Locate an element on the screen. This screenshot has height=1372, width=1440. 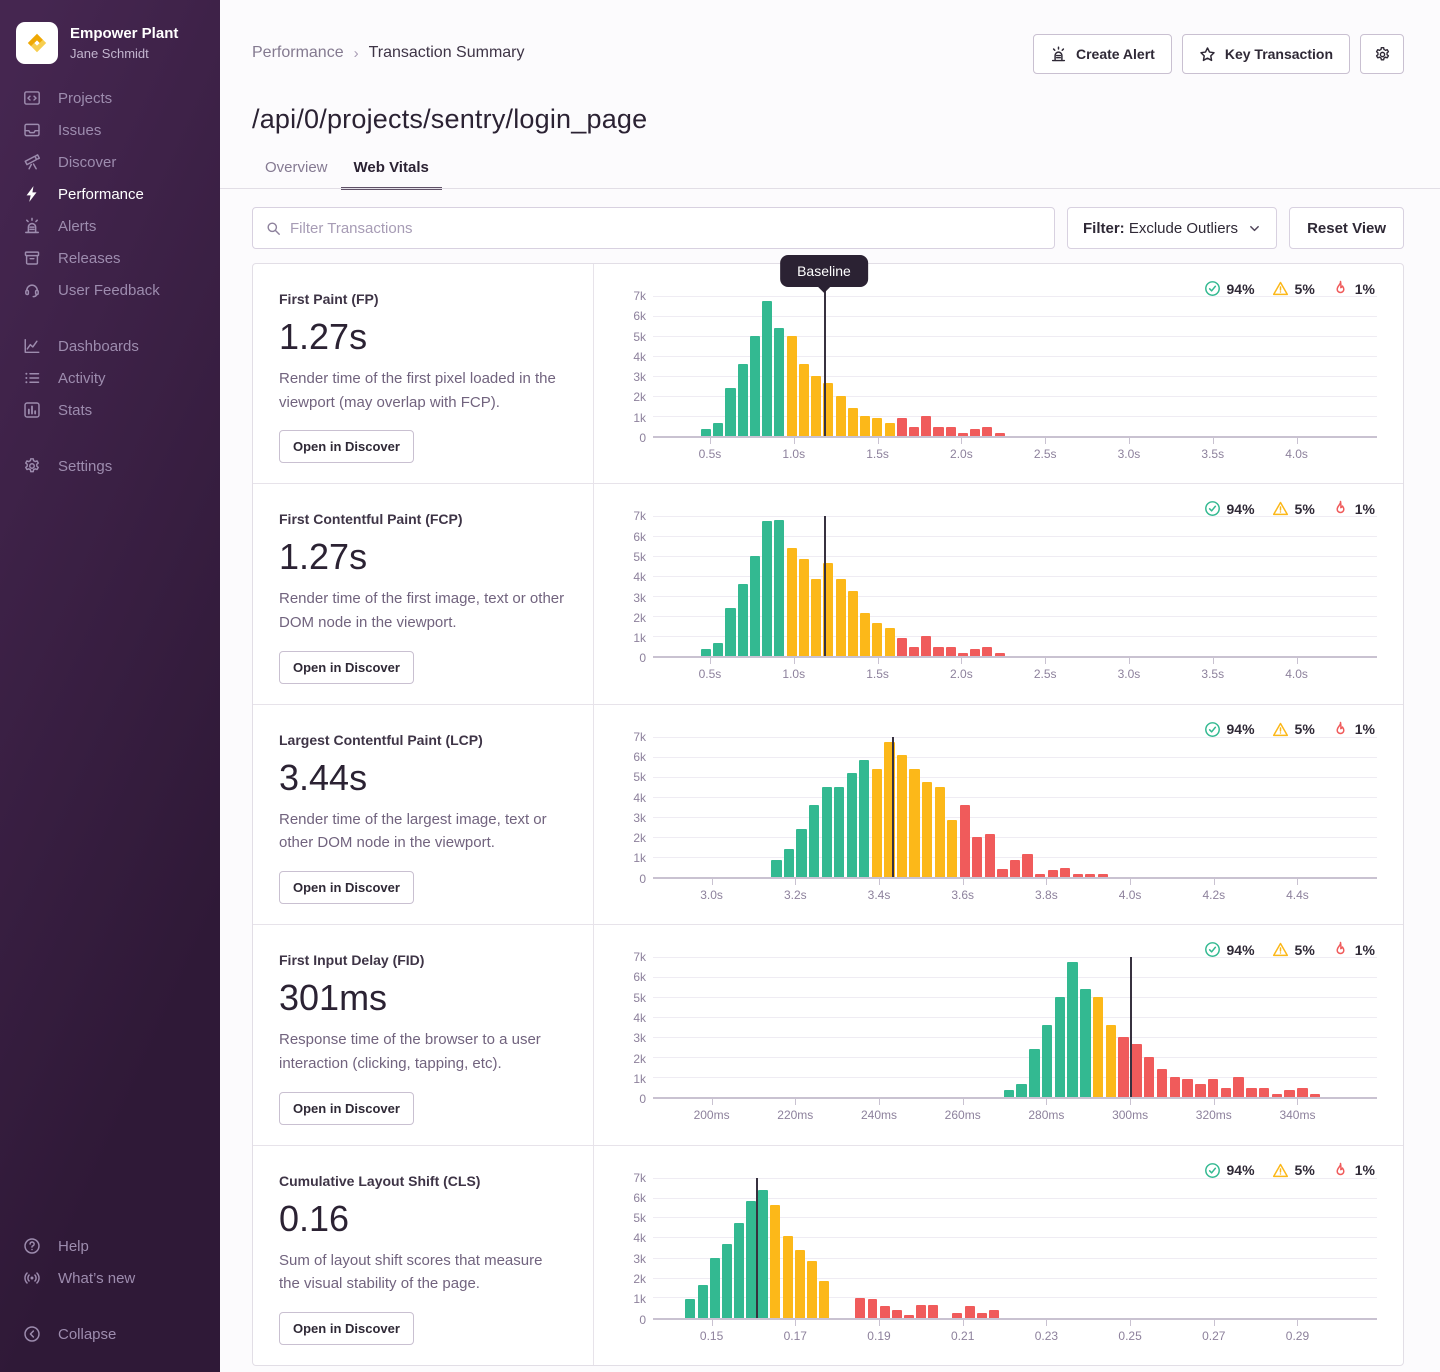
sidebar-item-collapse: Collapse is located at coordinates (121, 1334).